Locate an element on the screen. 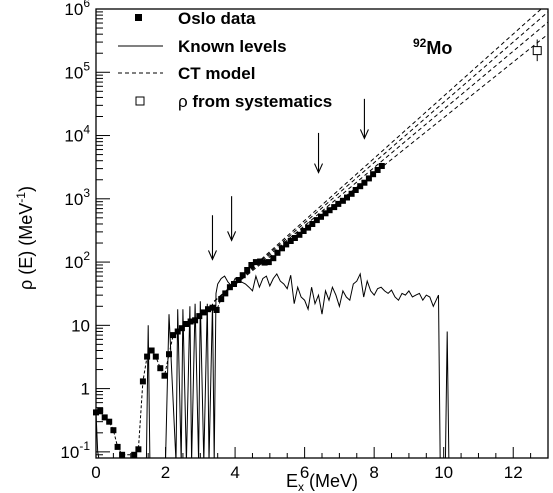 Image resolution: width=553 pixels, height=493 pixels. y-axis-title-superscript: -1 is located at coordinates (21, 197).